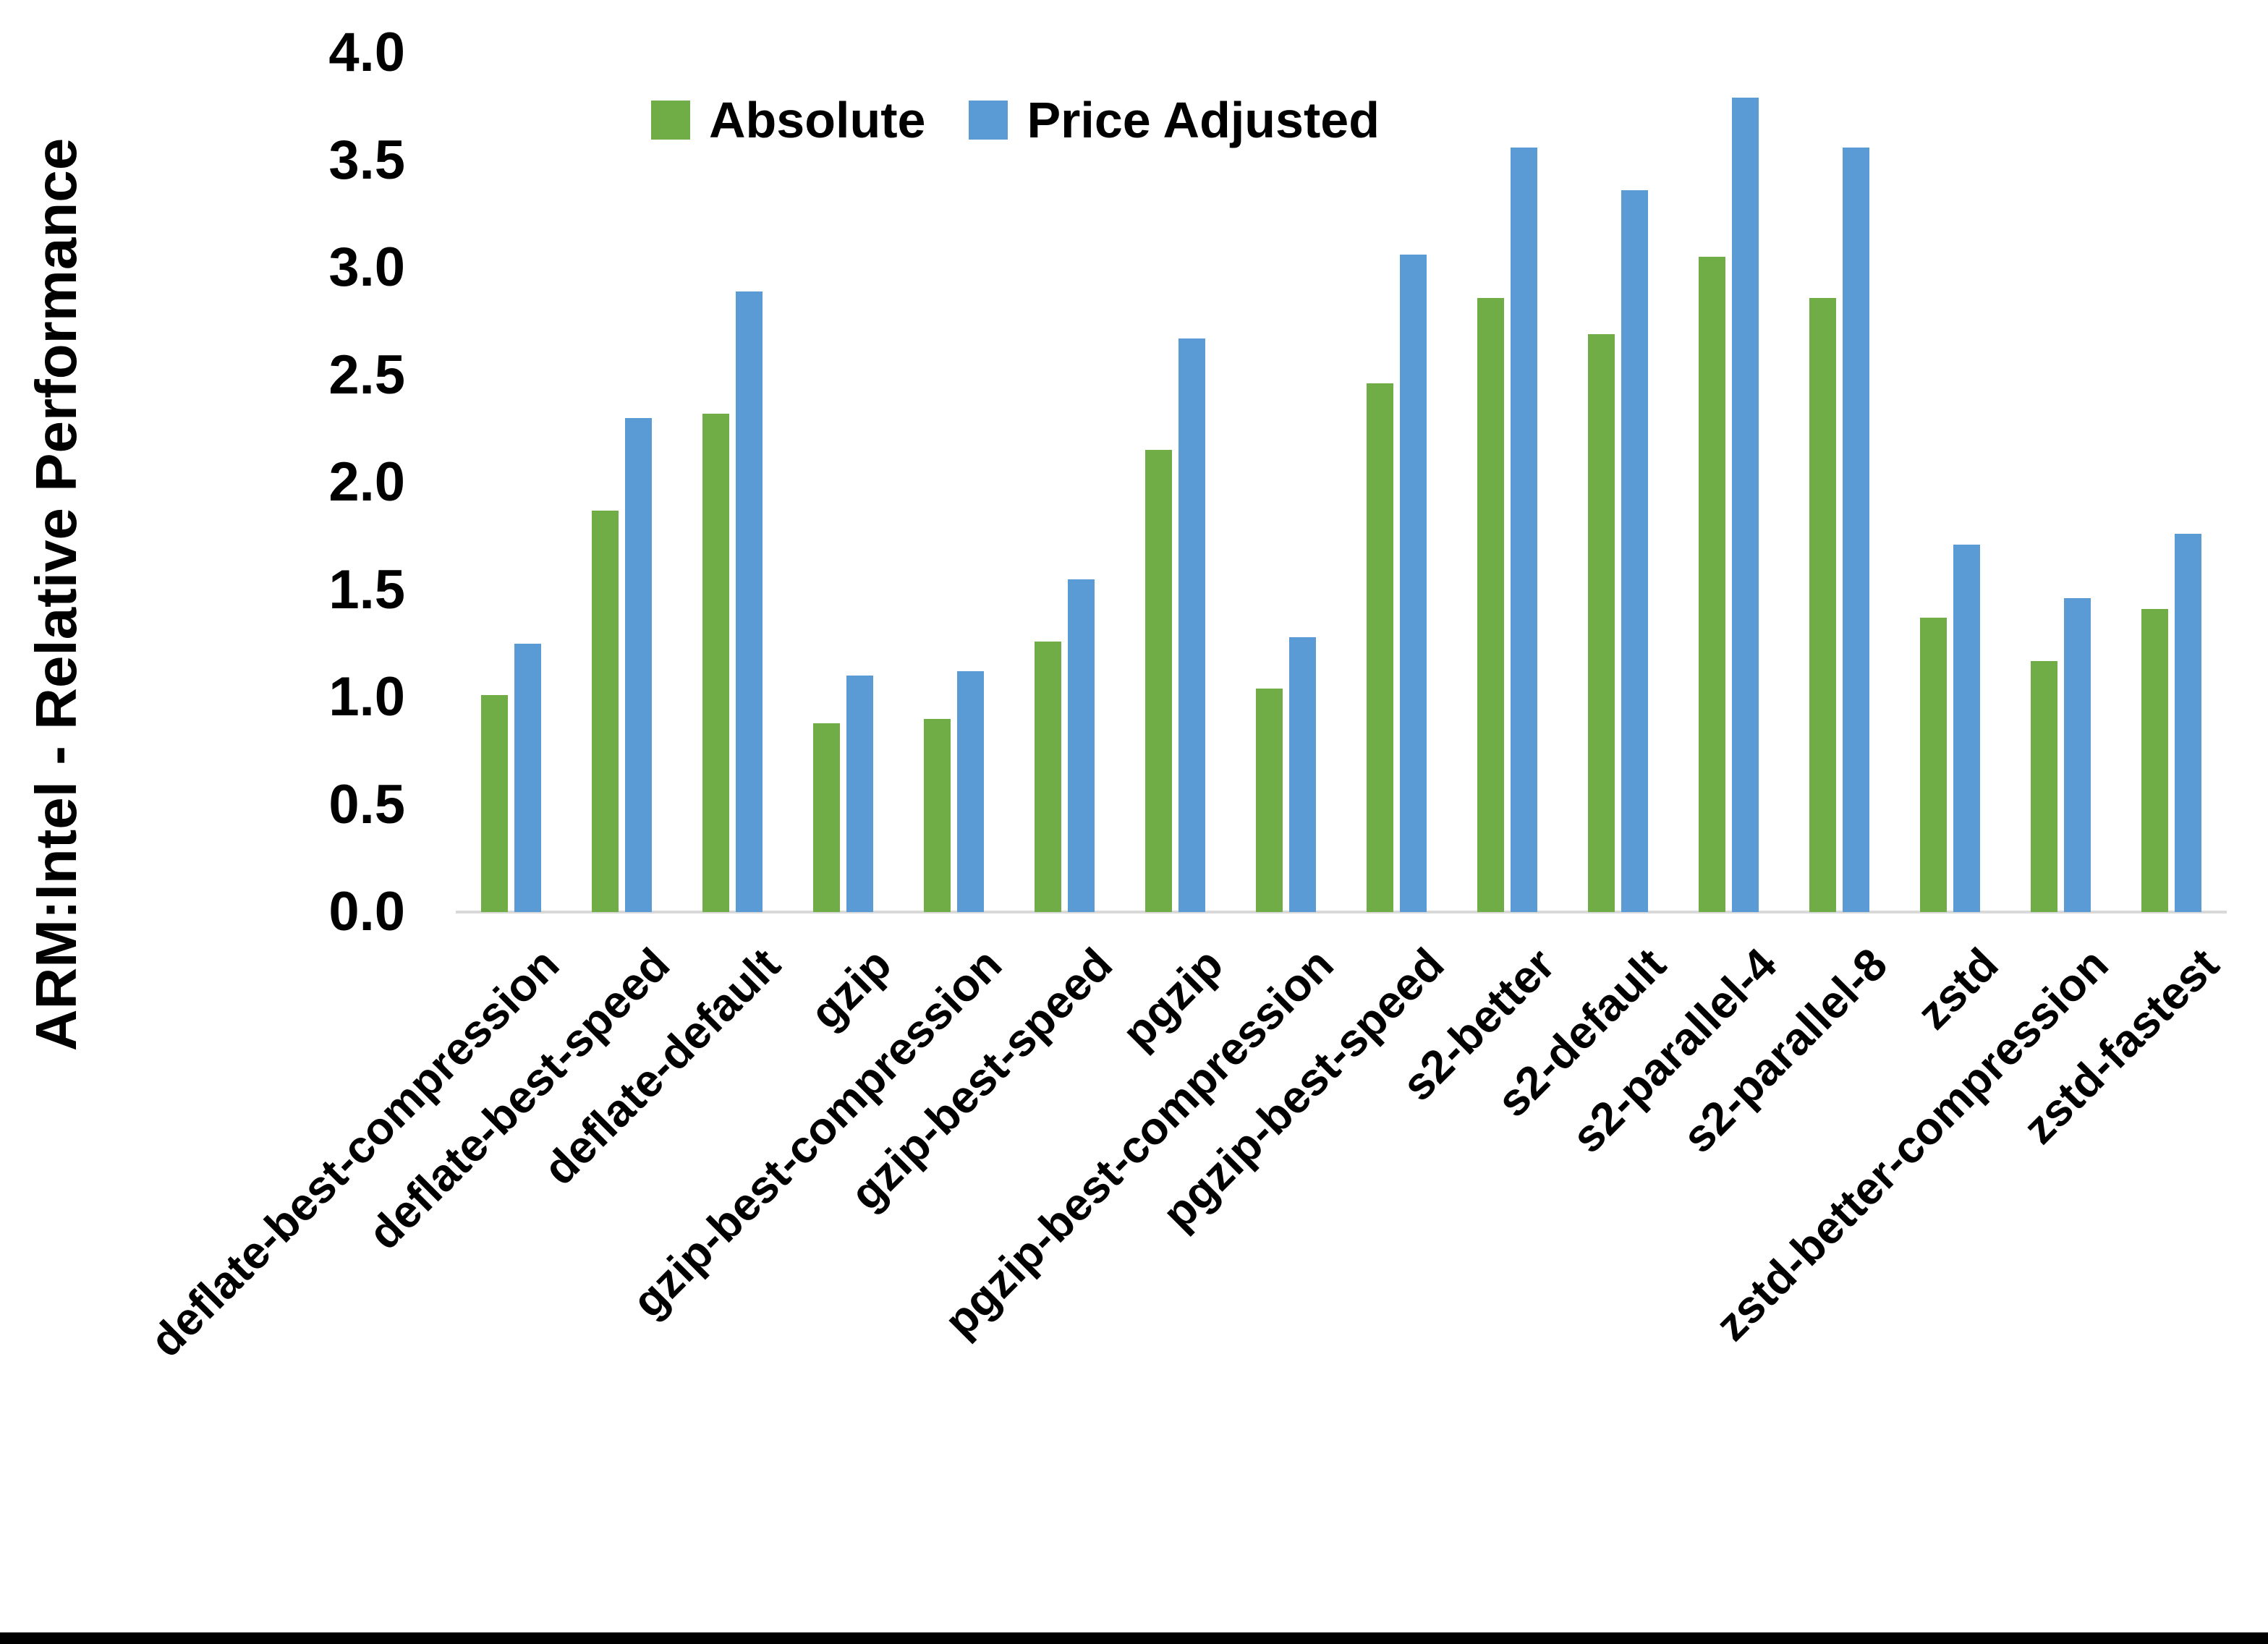 Image resolution: width=2268 pixels, height=1644 pixels. Describe the element at coordinates (1134, 1638) in the screenshot. I see `bottom-border-strip` at that location.